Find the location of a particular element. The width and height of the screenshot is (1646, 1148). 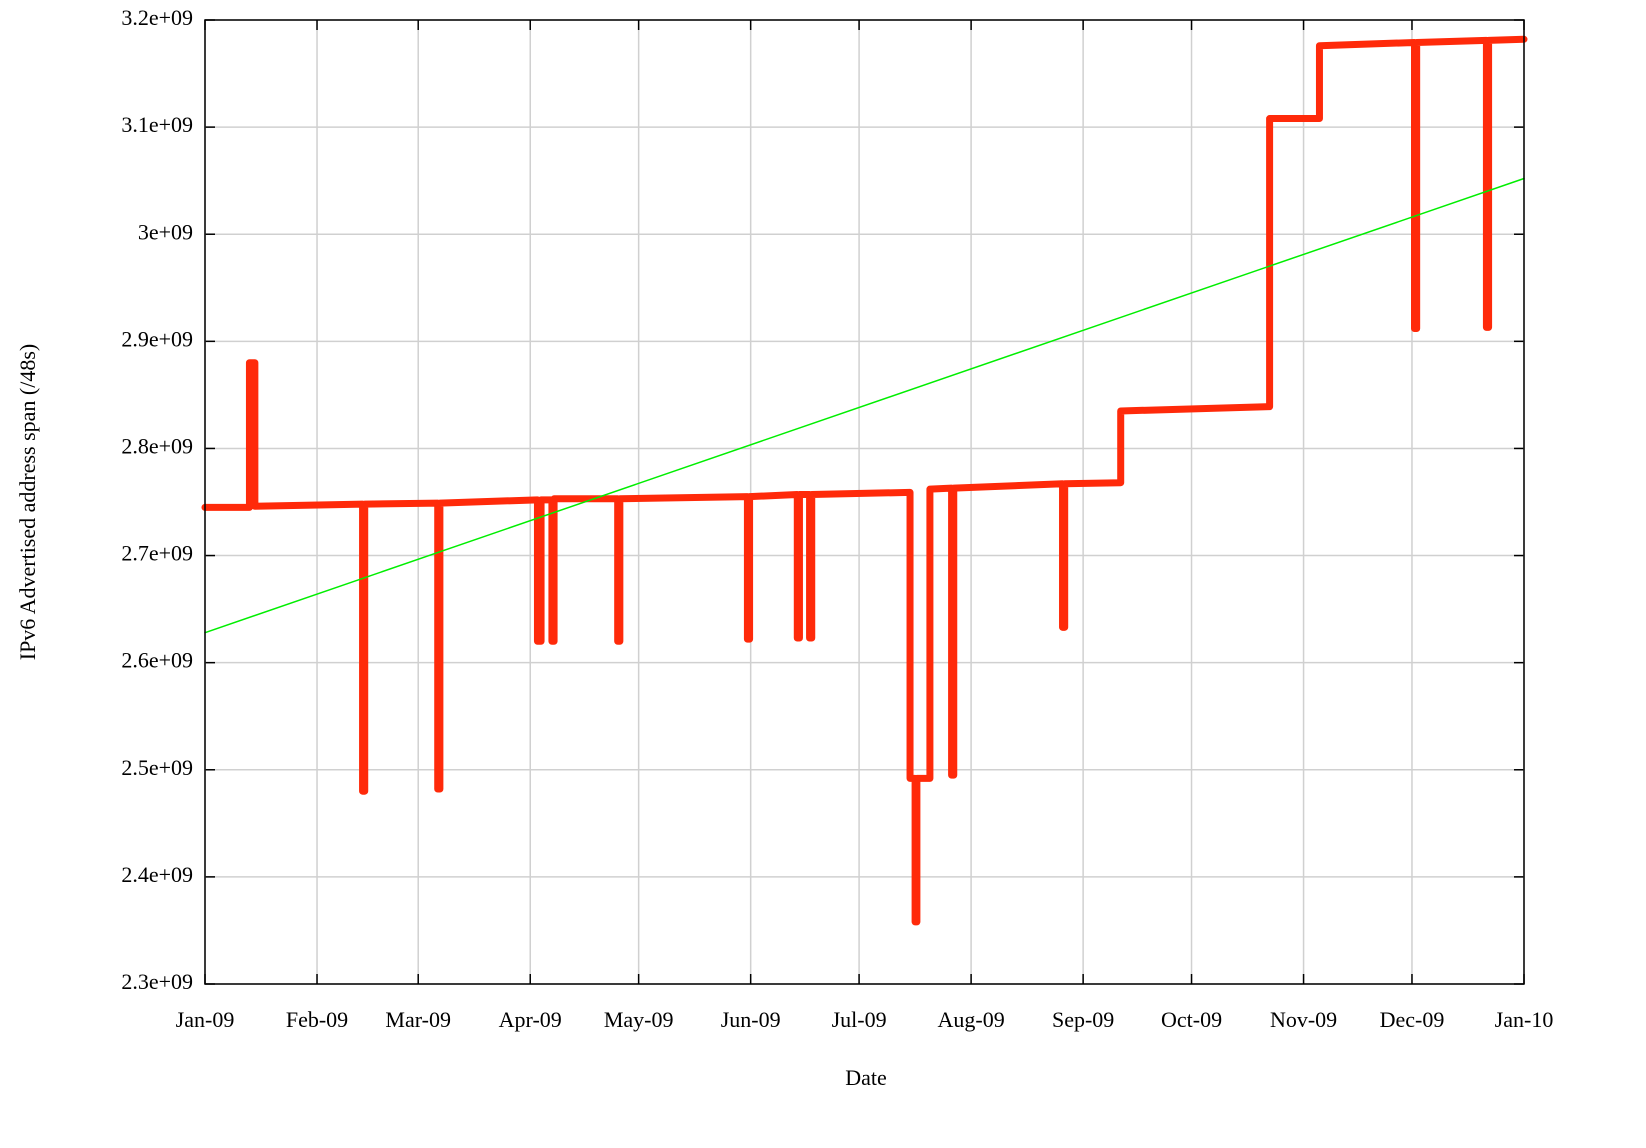

x-tick-label: Jan-09 is located at coordinates (205, 1019).